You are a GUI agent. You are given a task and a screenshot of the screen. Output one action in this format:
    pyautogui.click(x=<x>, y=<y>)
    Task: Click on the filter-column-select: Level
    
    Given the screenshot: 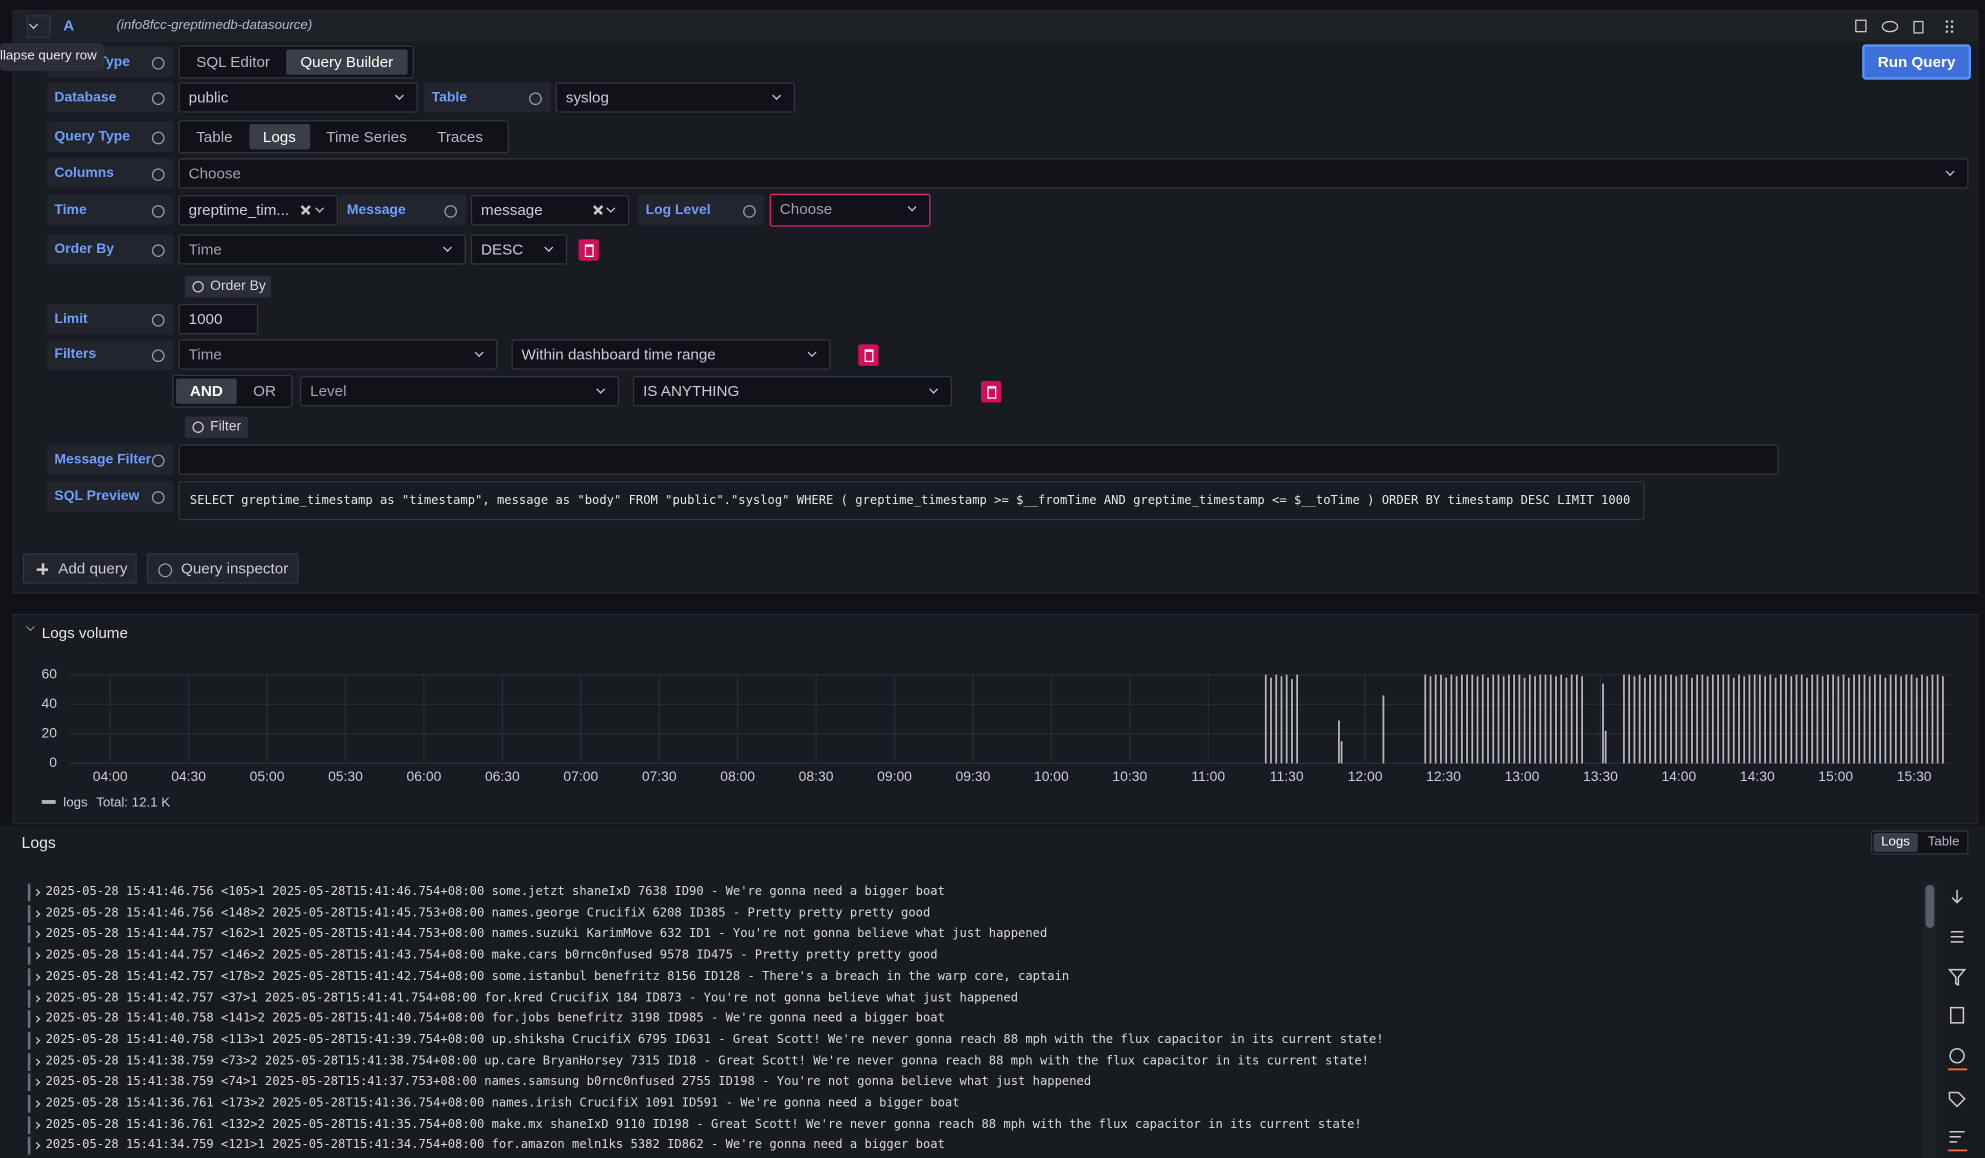 What is the action you would take?
    pyautogui.click(x=460, y=391)
    